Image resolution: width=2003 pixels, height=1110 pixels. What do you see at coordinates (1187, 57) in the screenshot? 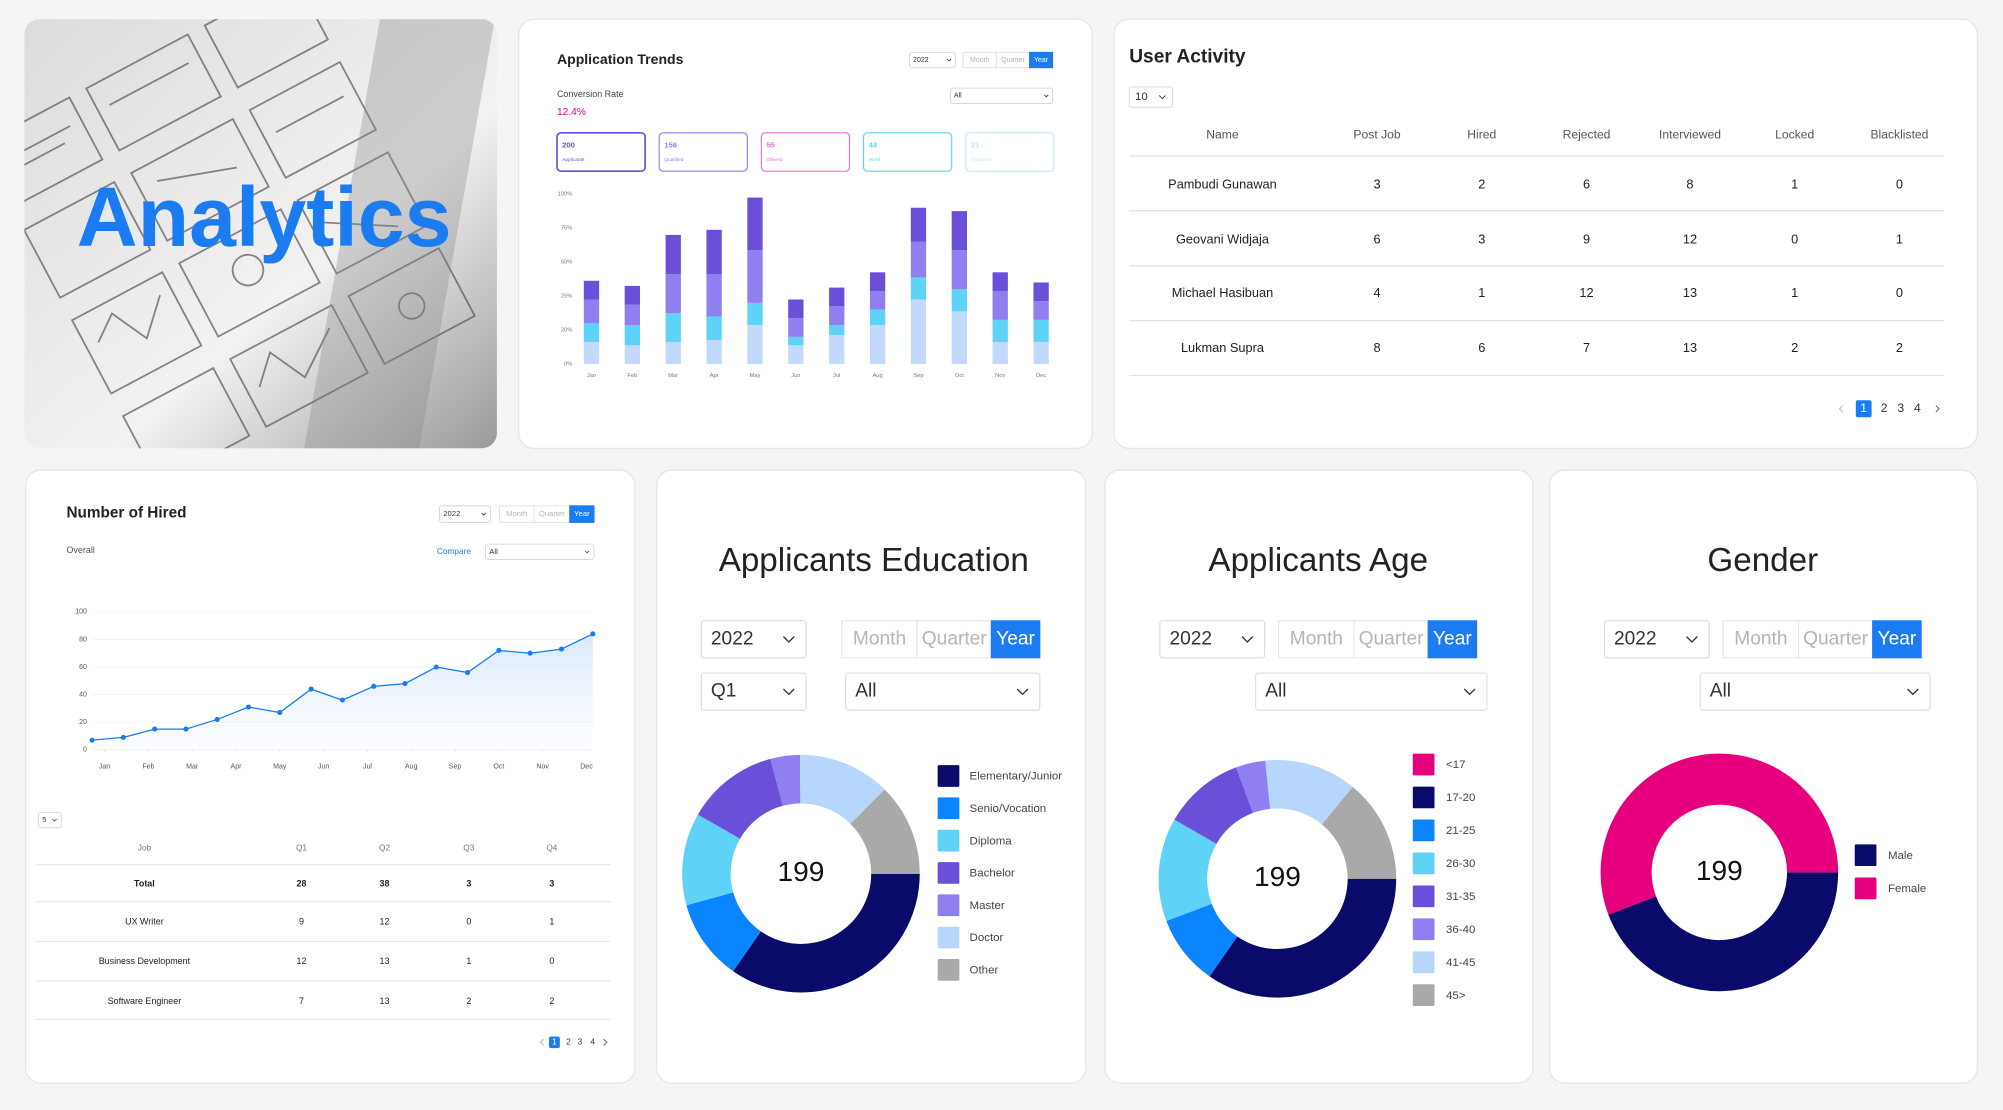
I see `table-title: User Activity` at bounding box center [1187, 57].